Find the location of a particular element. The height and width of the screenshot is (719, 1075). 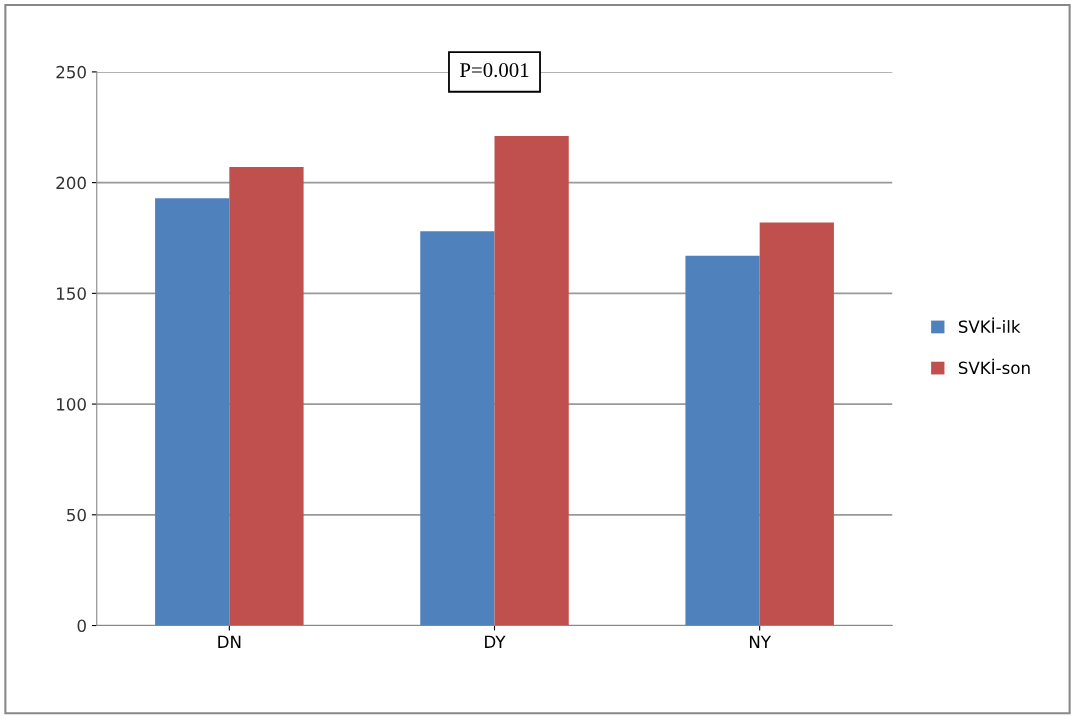

x-tick-label: DY is located at coordinates (495, 641).